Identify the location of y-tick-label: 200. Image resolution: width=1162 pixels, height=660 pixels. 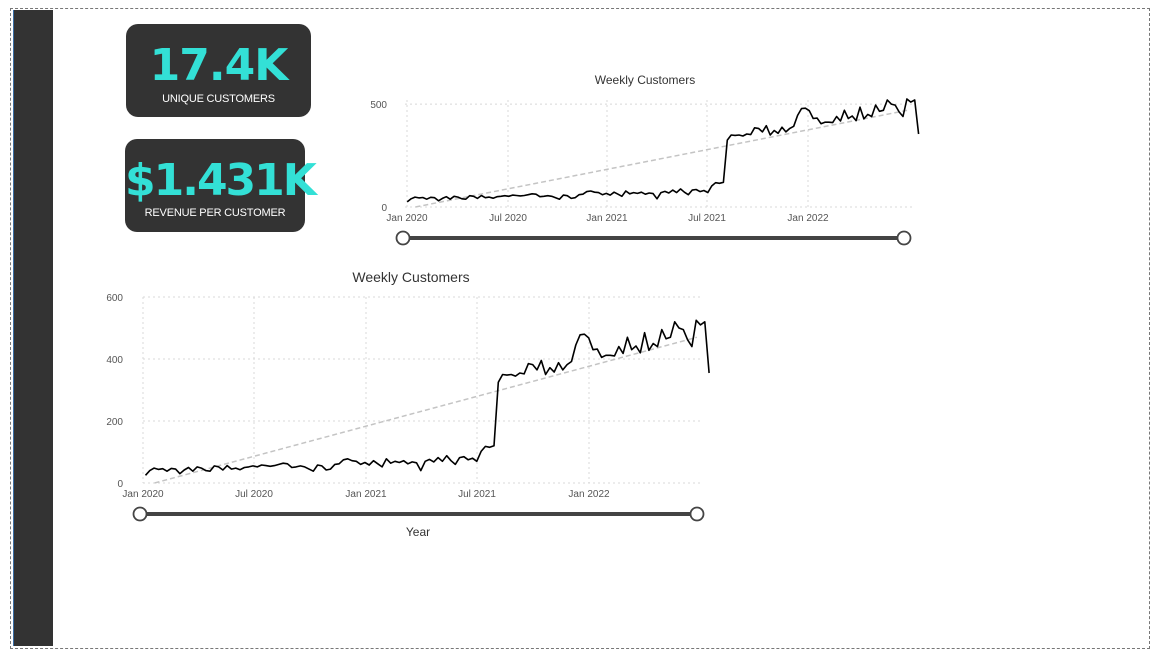
(114, 422).